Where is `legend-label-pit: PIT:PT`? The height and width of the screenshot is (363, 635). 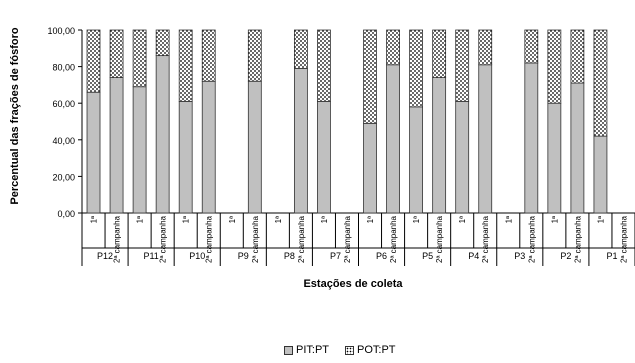 legend-label-pit: PIT:PT is located at coordinates (313, 350).